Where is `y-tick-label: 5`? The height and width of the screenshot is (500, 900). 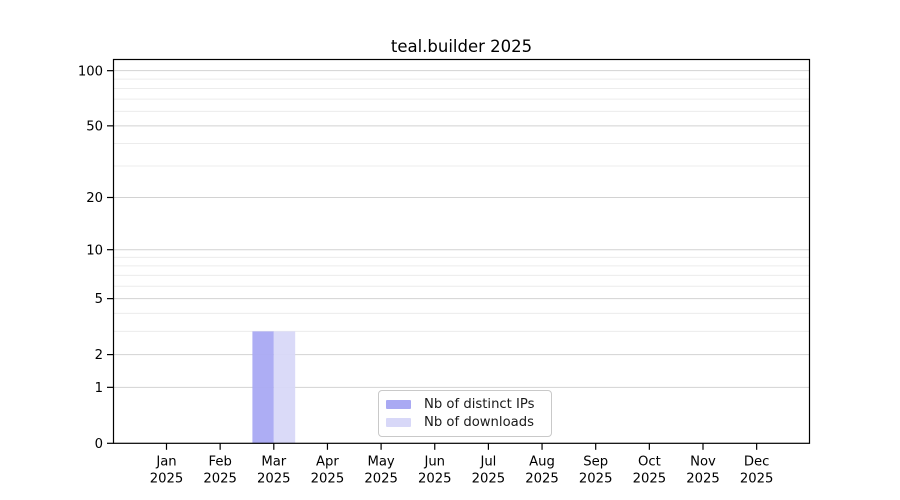 y-tick-label: 5 is located at coordinates (99, 299).